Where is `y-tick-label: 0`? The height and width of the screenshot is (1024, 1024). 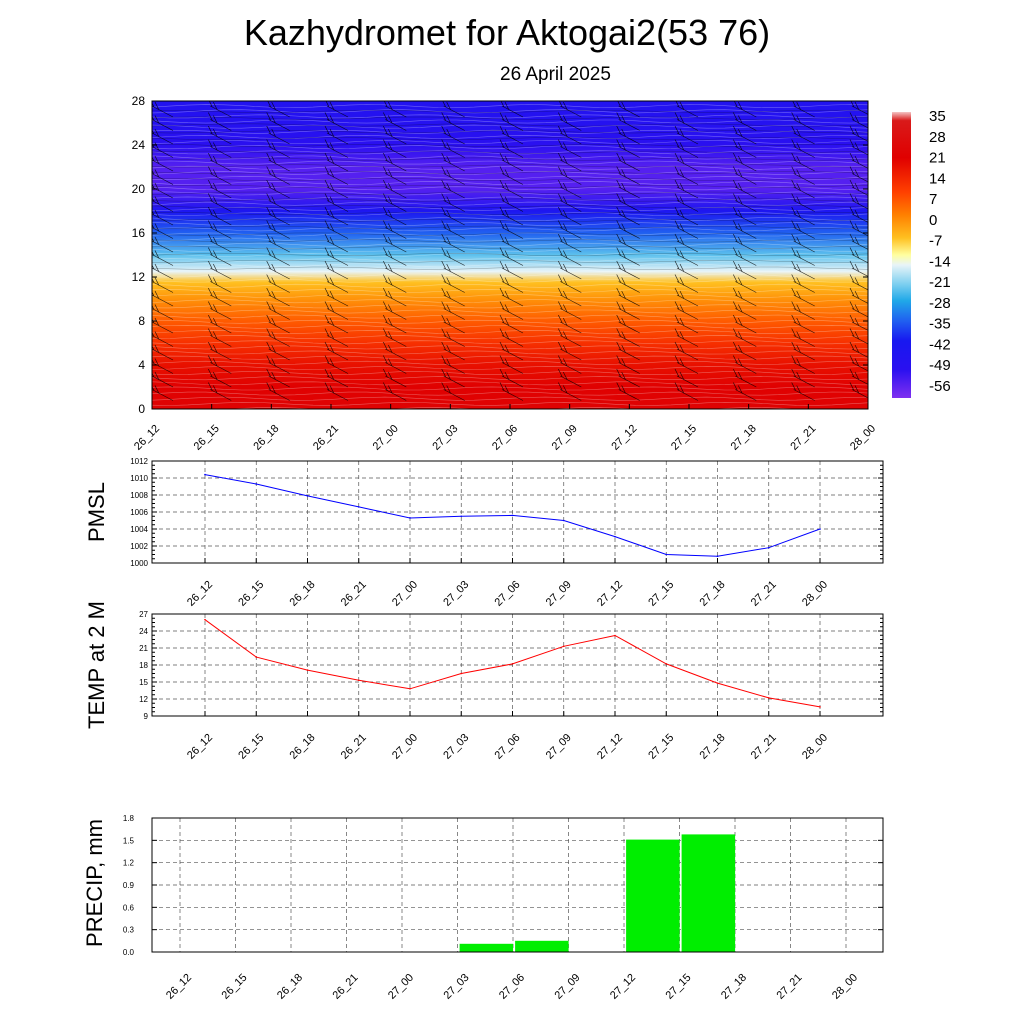
y-tick-label: 0 is located at coordinates (141, 409).